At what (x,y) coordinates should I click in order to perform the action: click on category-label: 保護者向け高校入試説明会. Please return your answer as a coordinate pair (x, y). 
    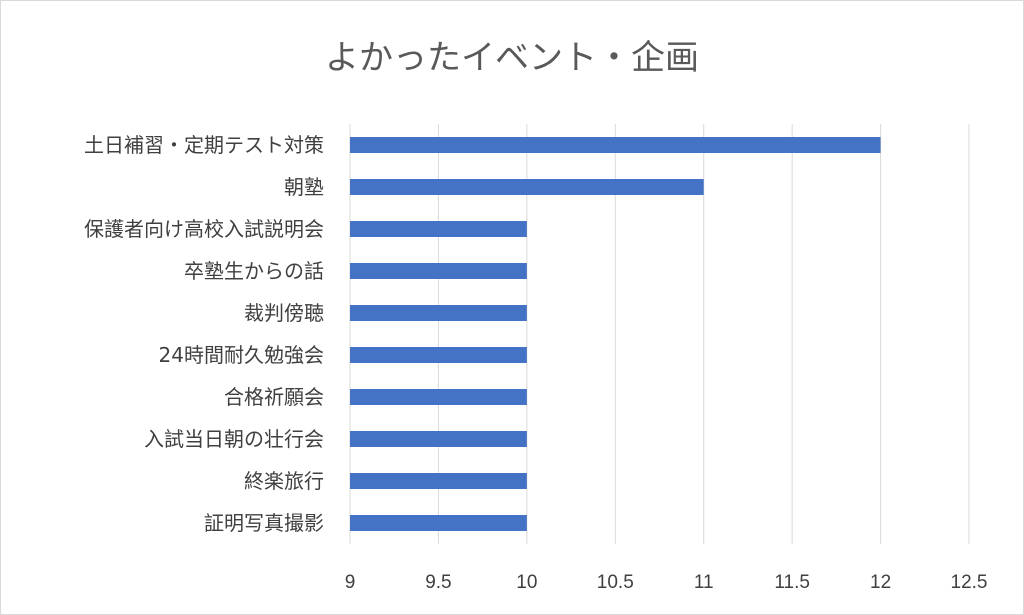
    Looking at the image, I should click on (204, 229).